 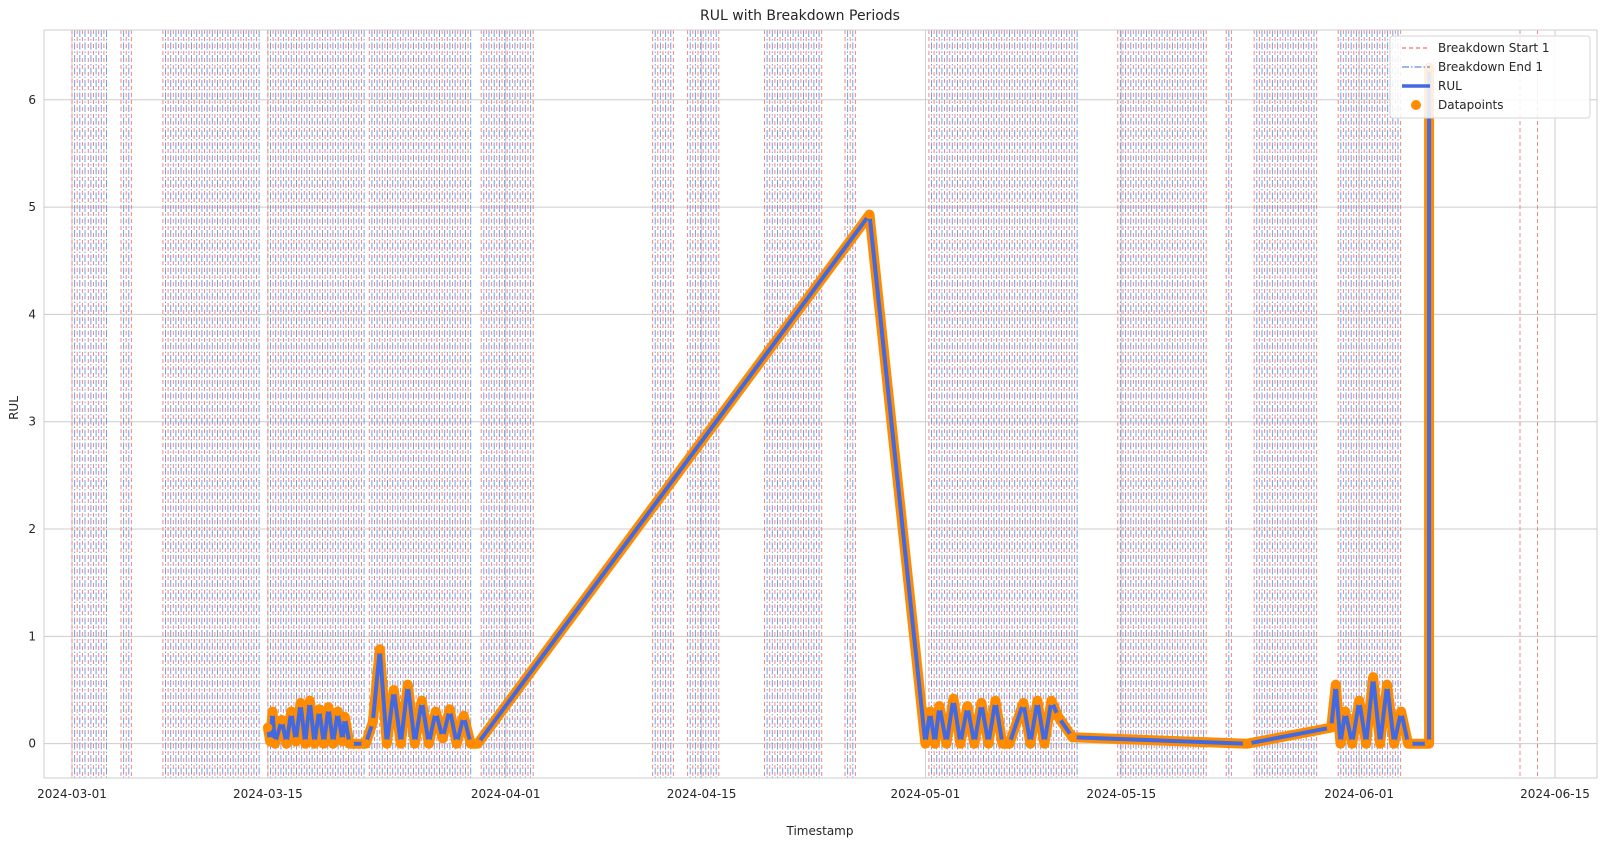 What do you see at coordinates (702, 794) in the screenshot?
I see `x-tick-label: 2024-04-15` at bounding box center [702, 794].